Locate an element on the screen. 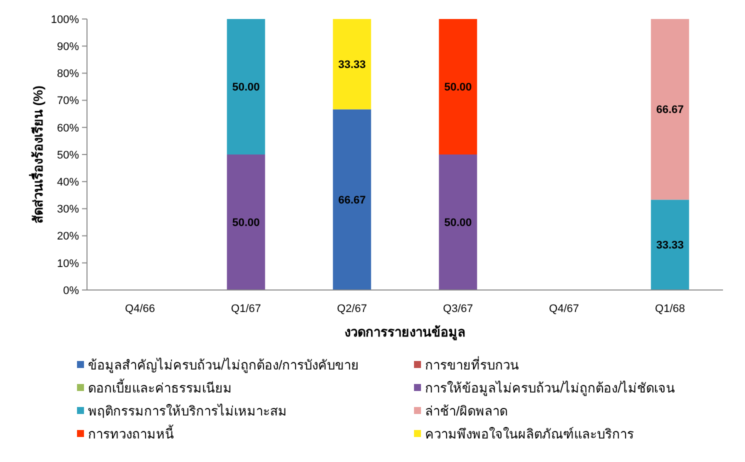 The image size is (745, 462). x-tick-label: Q1/67 is located at coordinates (246, 308).